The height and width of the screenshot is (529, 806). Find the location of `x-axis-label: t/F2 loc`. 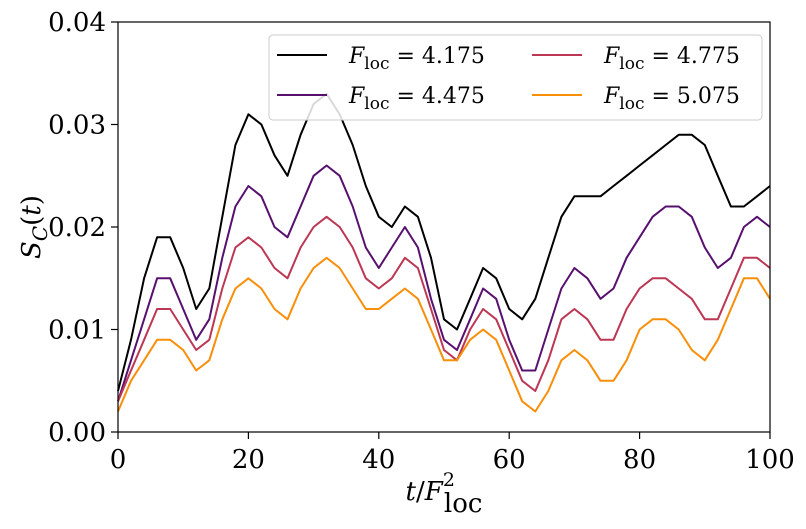

x-axis-label: t/F2 loc is located at coordinates (444, 494).